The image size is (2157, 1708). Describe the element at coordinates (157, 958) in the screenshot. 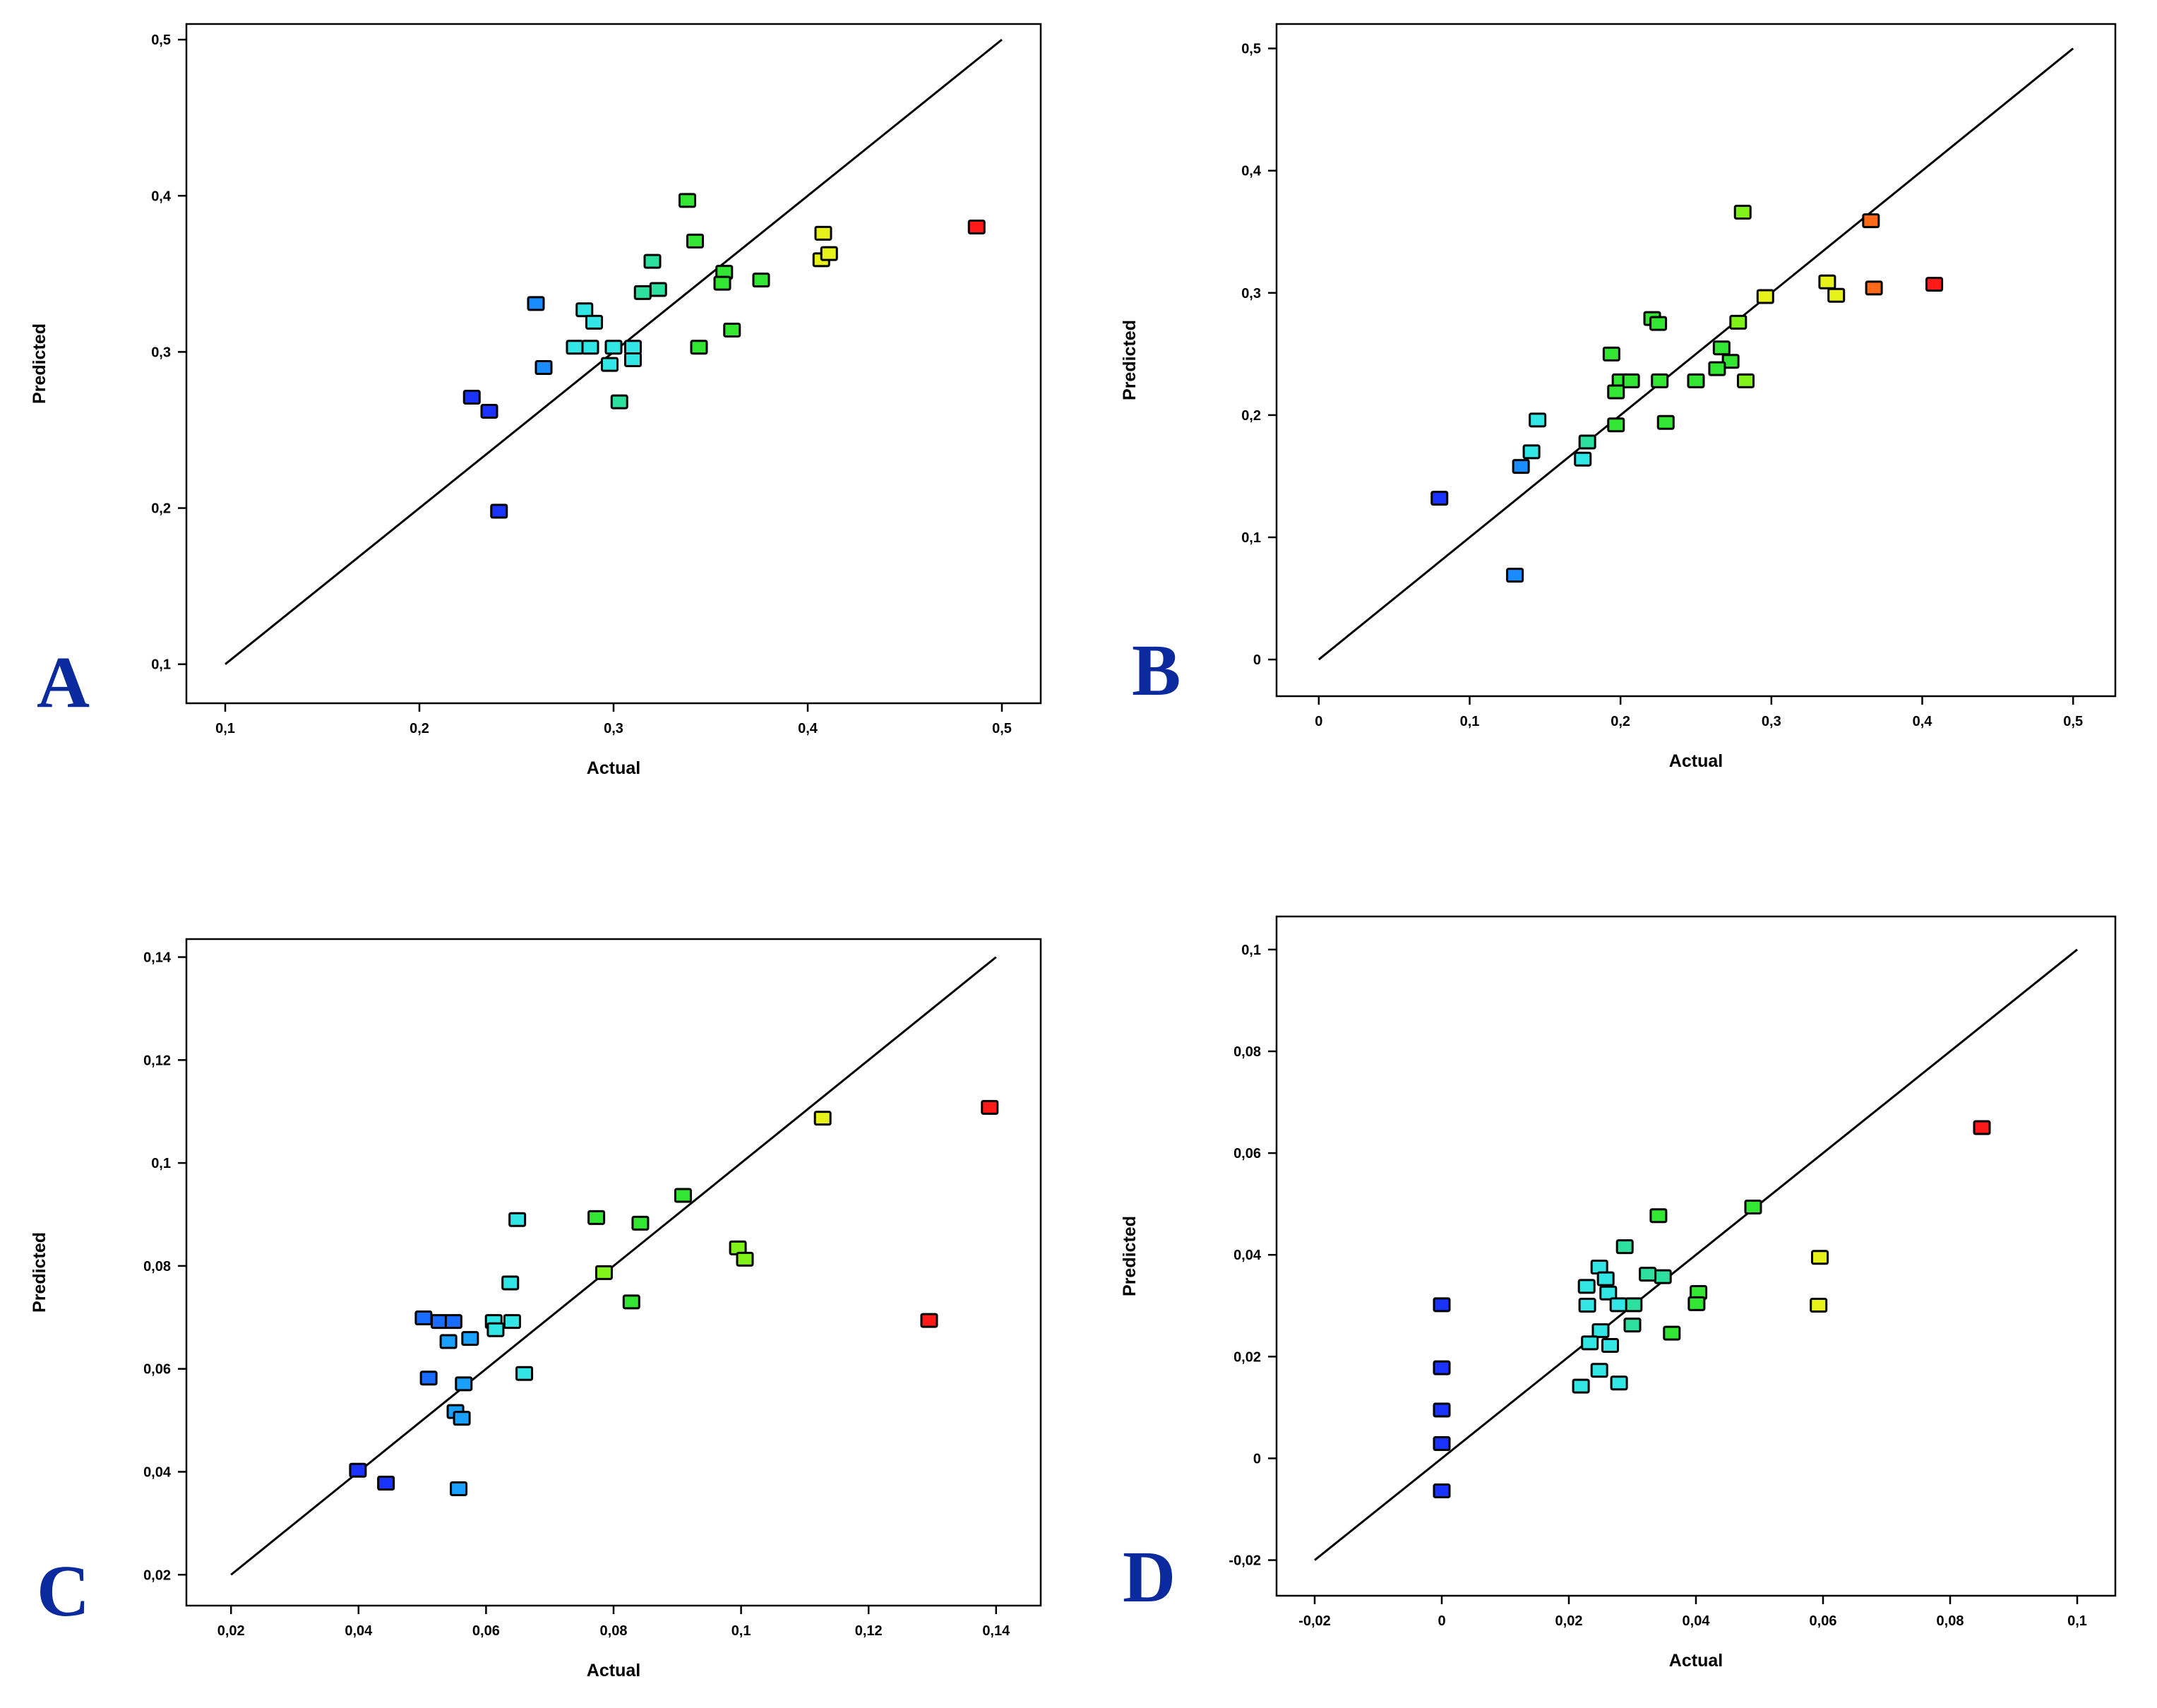

I see `y-tick-label: 0,14` at that location.